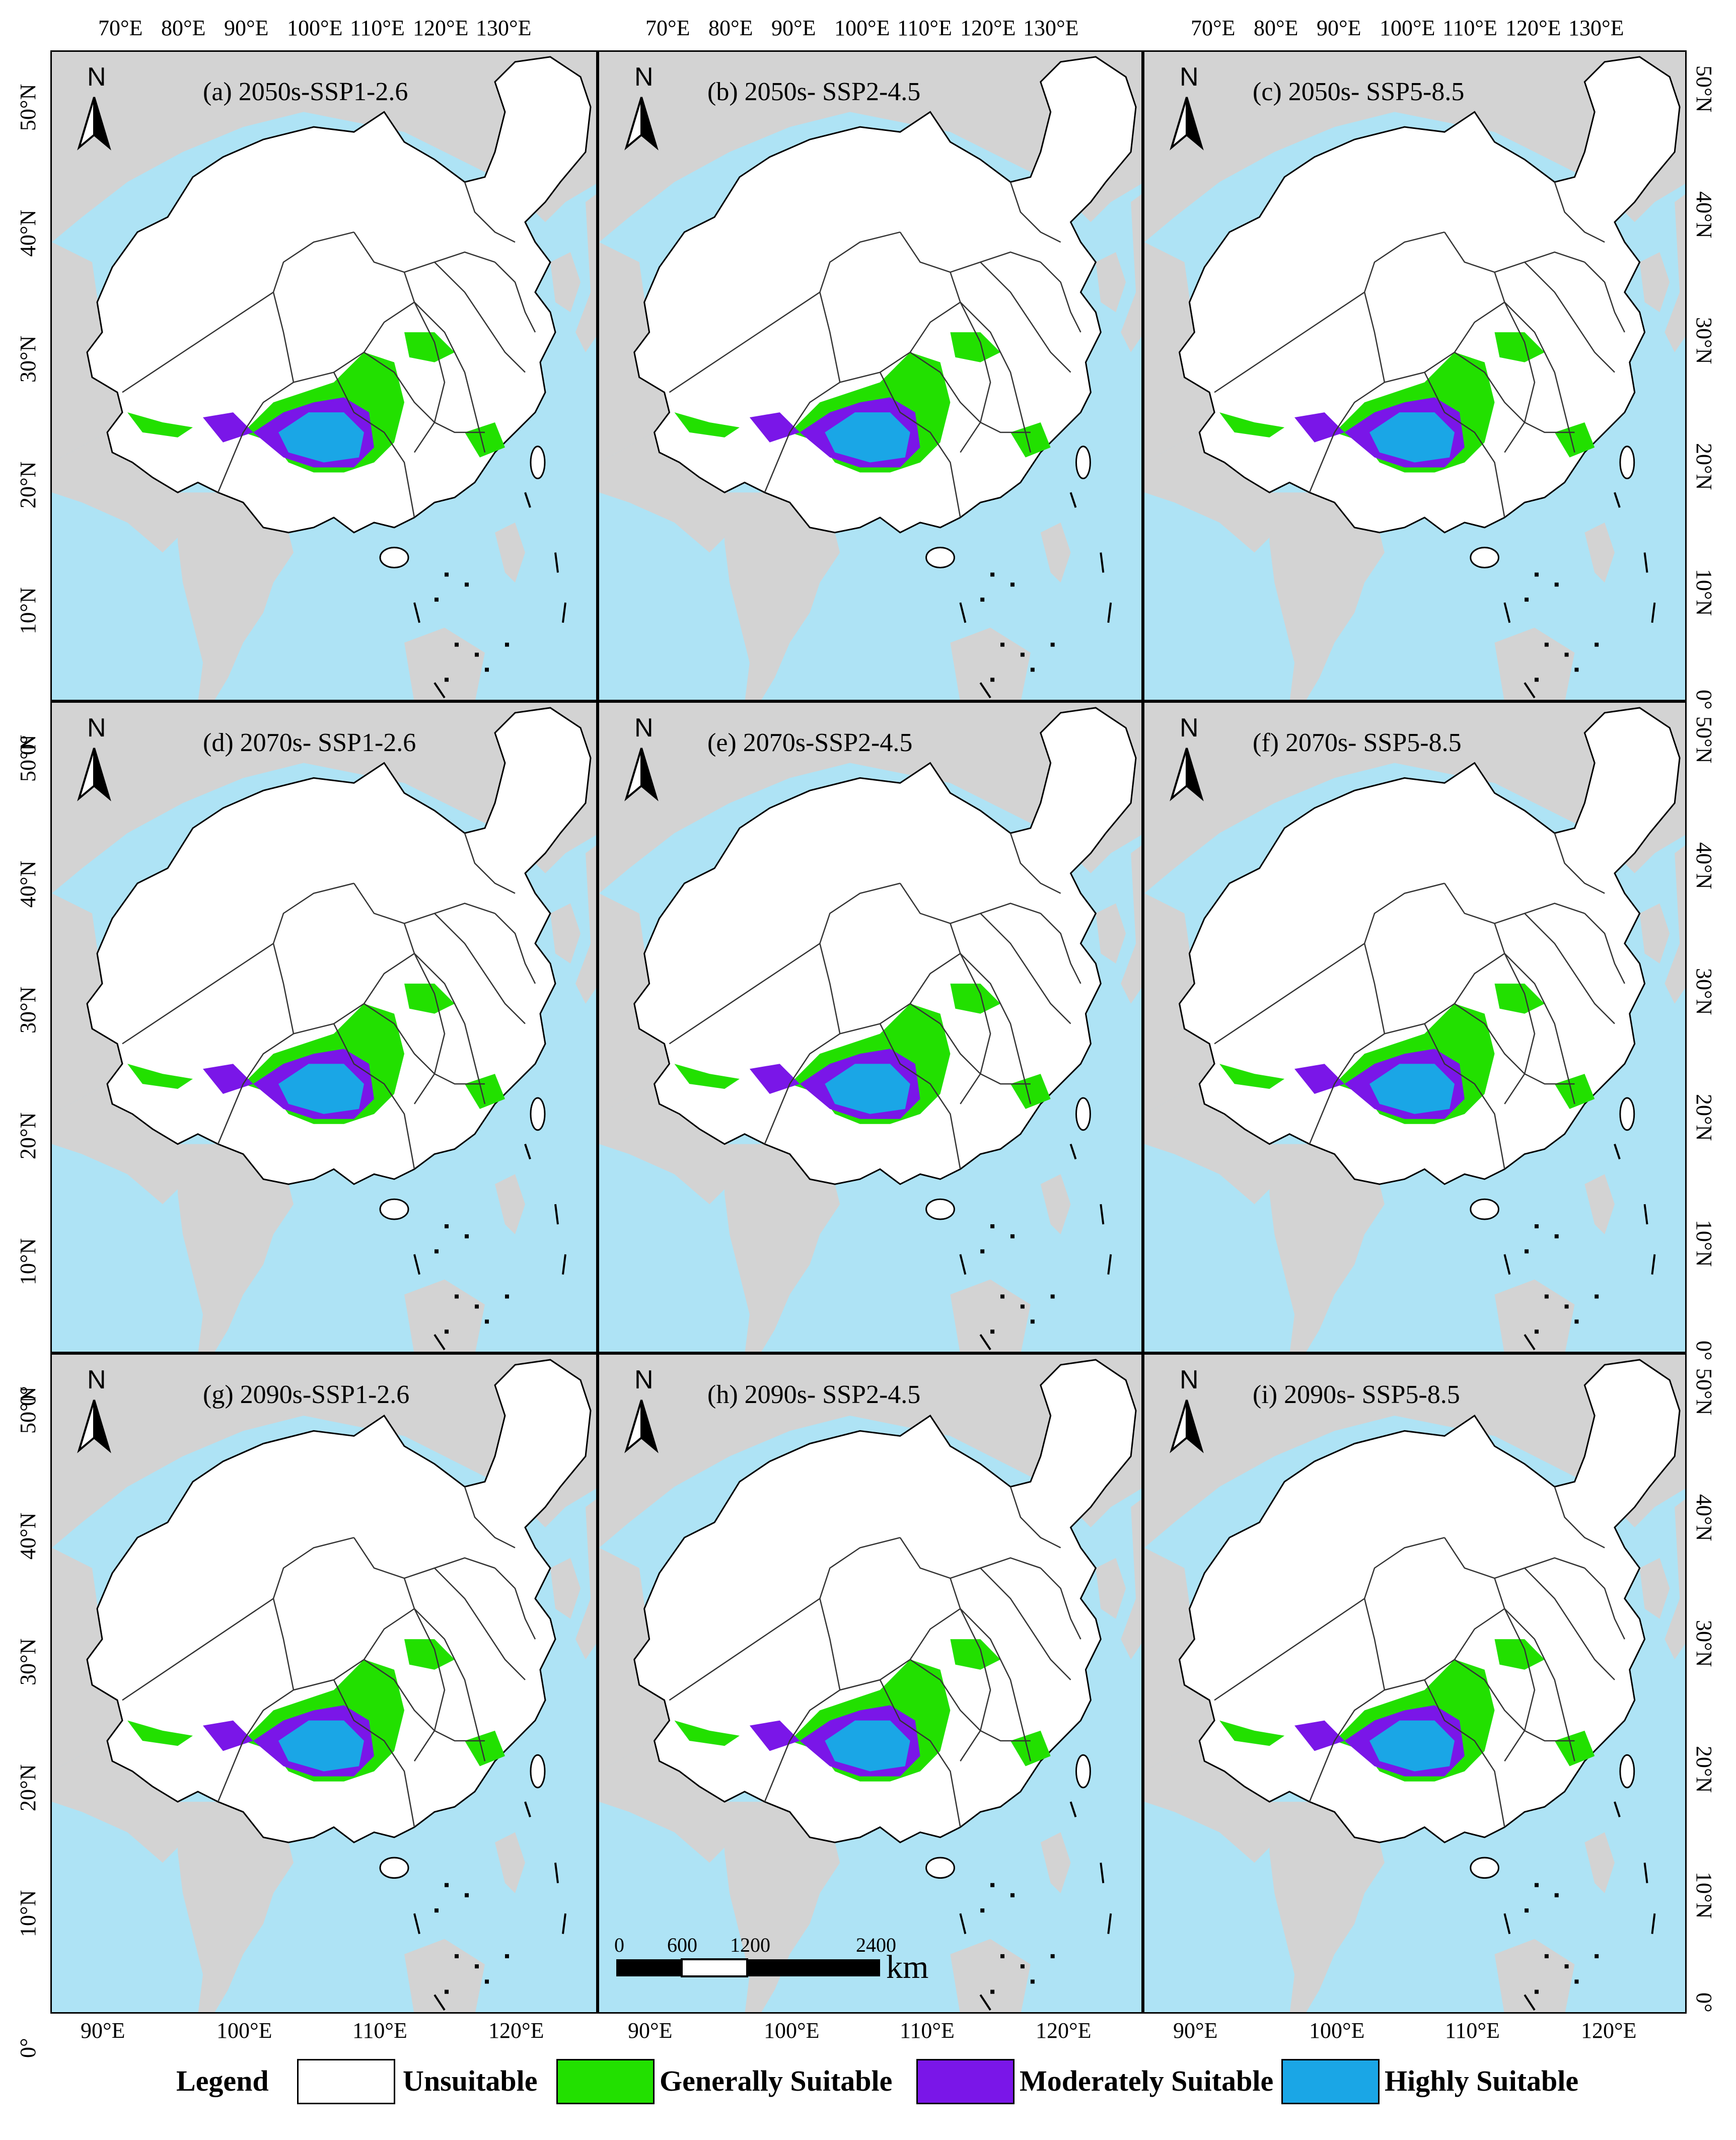  I want to click on legend-swatch-moderately-suitable, so click(966, 2081).